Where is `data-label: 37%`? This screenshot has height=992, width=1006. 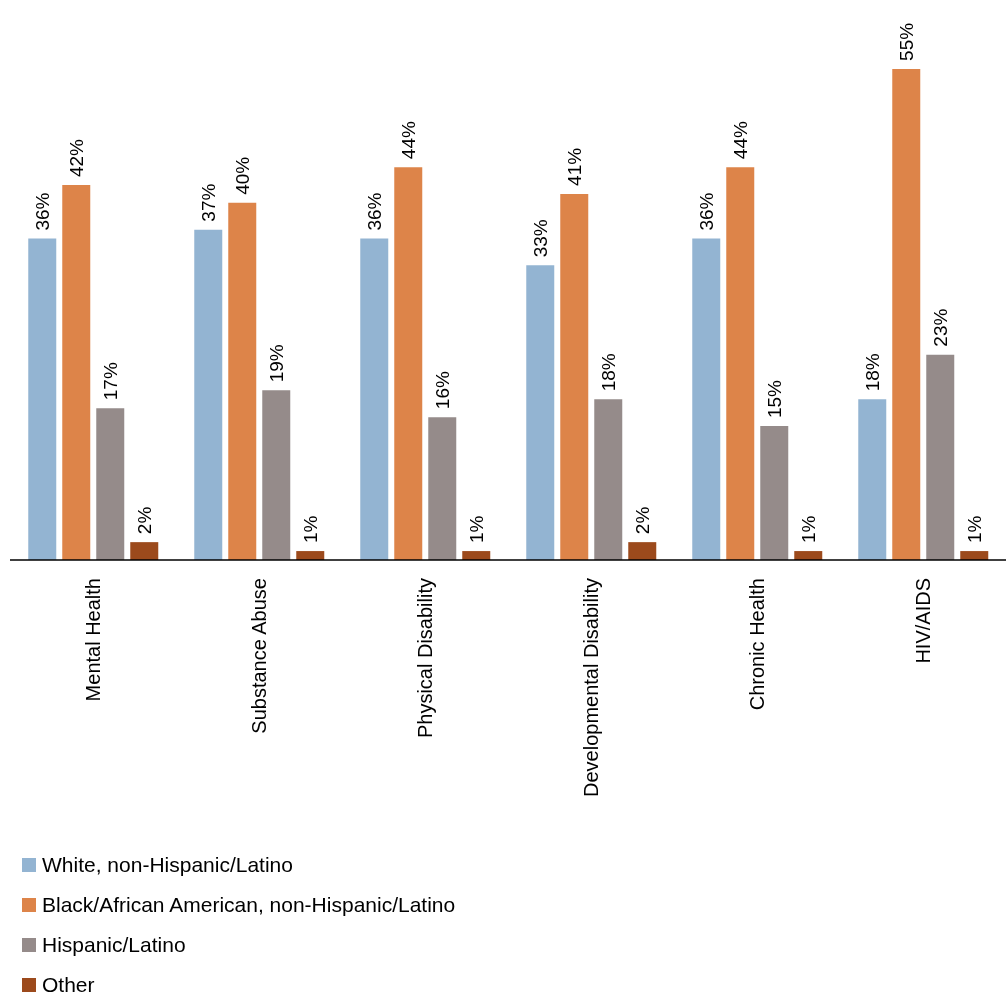 data-label: 37% is located at coordinates (208, 202).